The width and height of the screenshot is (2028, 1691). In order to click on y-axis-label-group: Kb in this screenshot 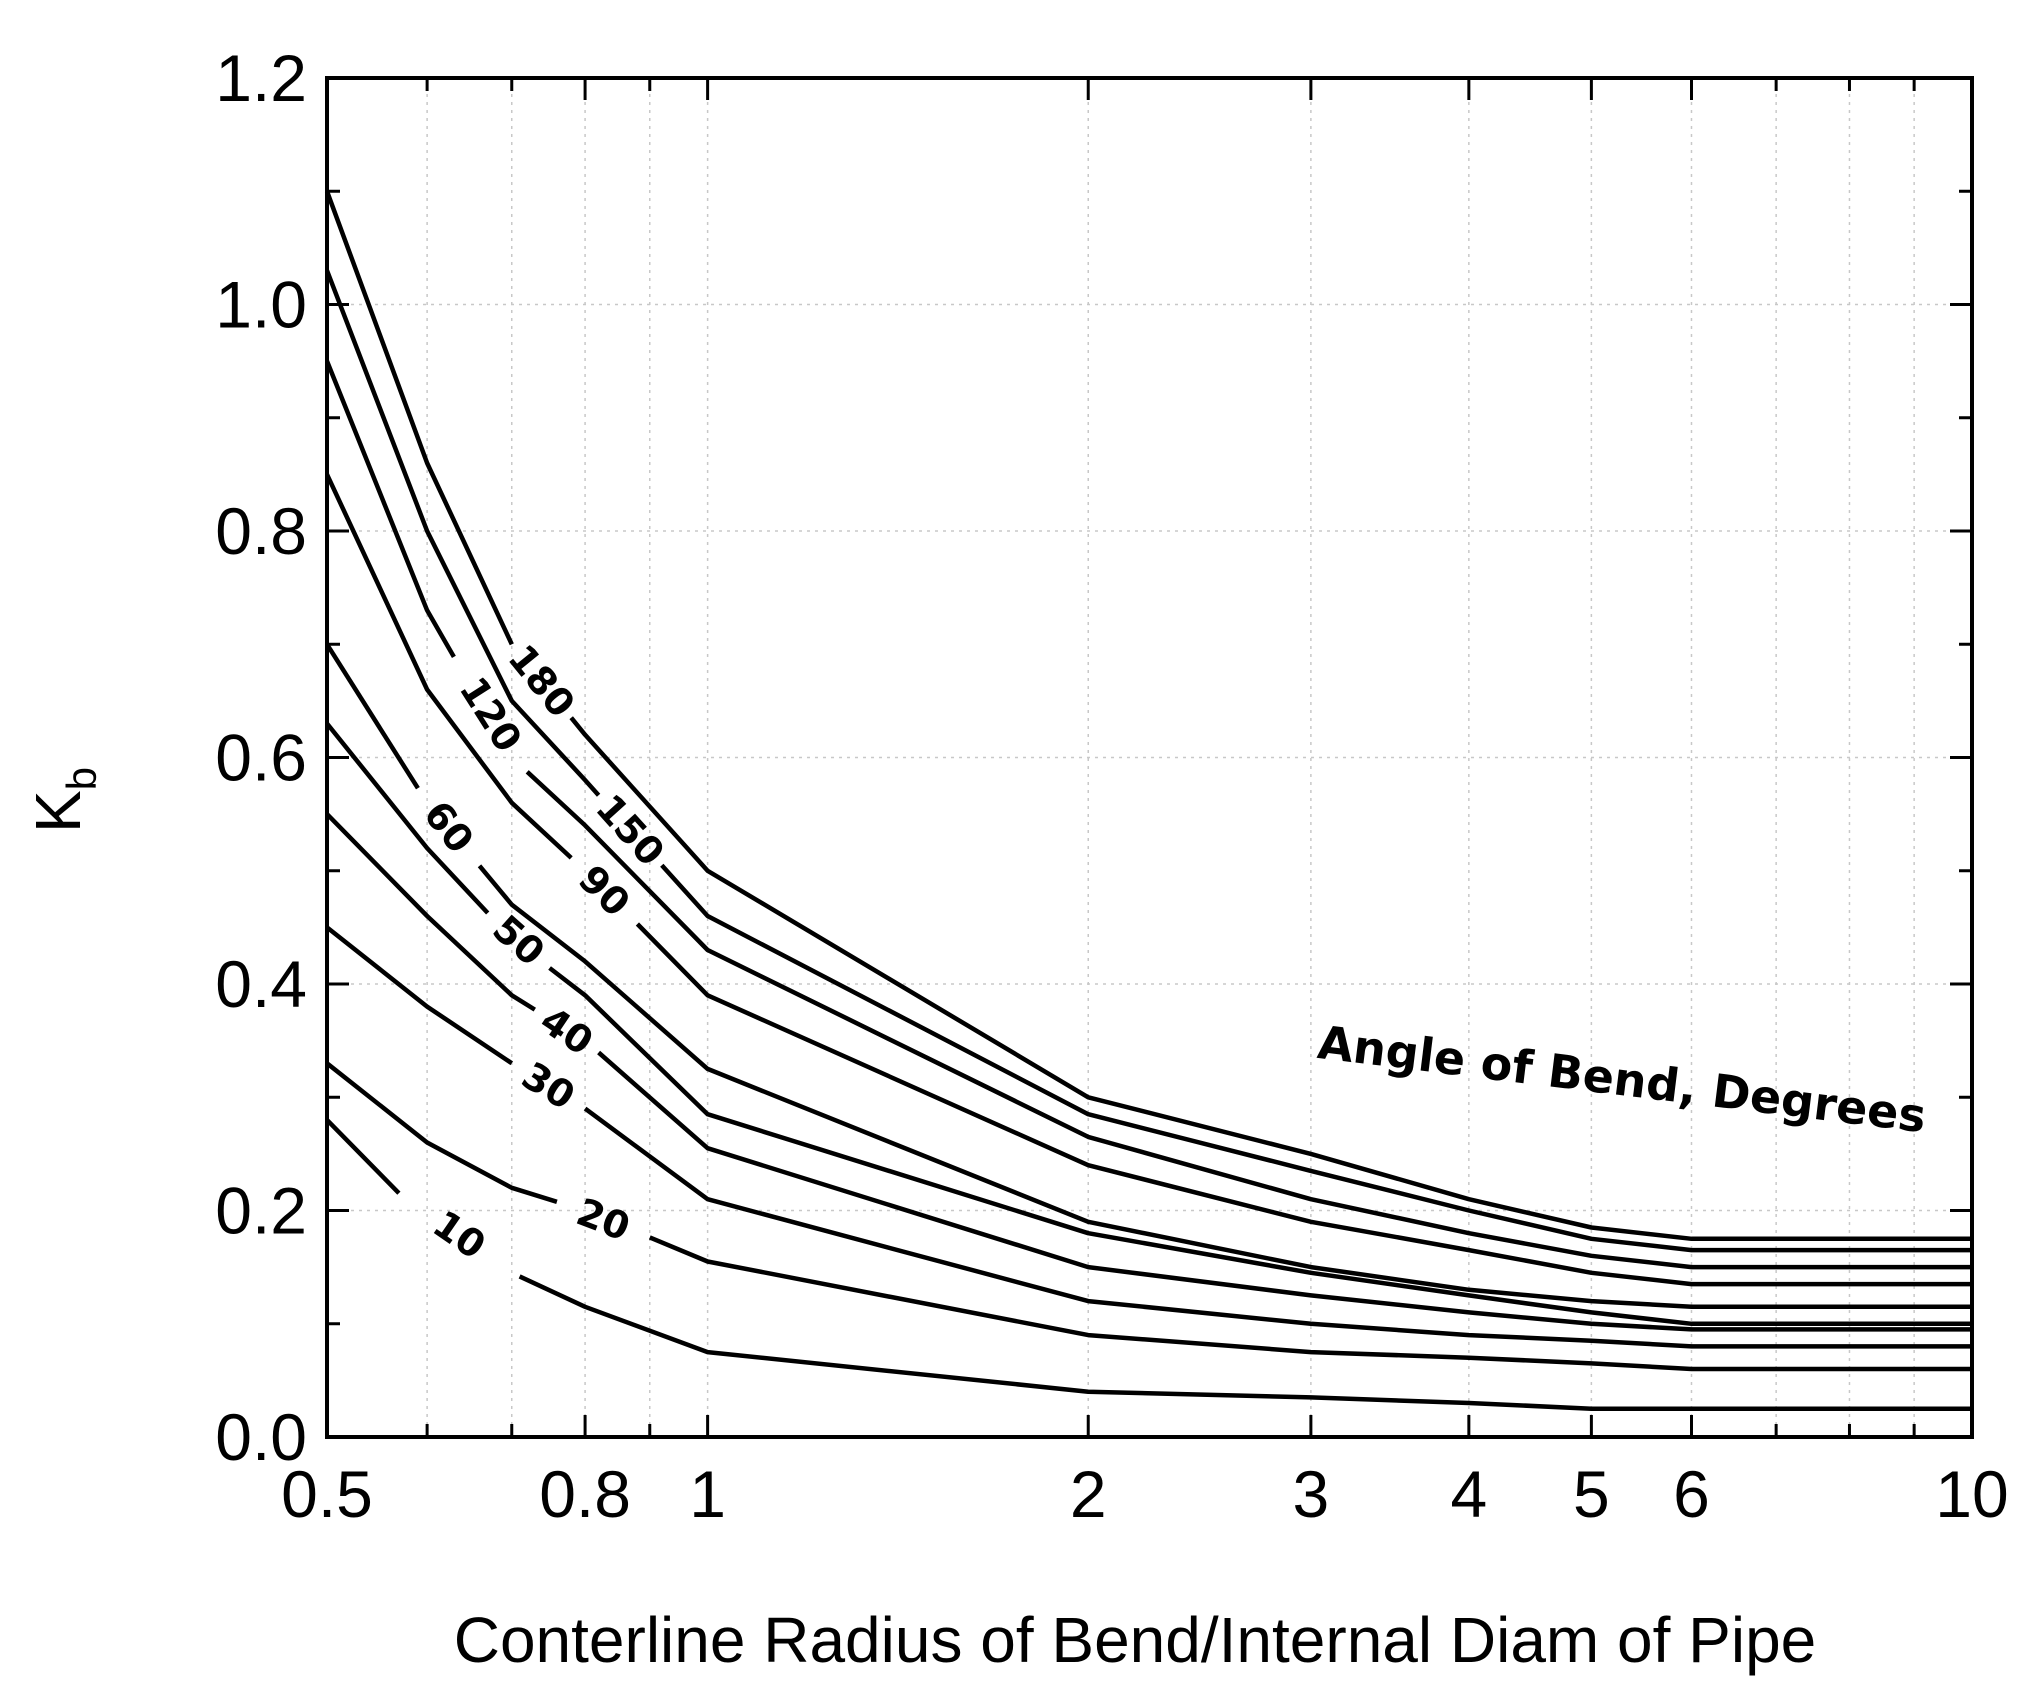, I will do `click(63, 800)`.